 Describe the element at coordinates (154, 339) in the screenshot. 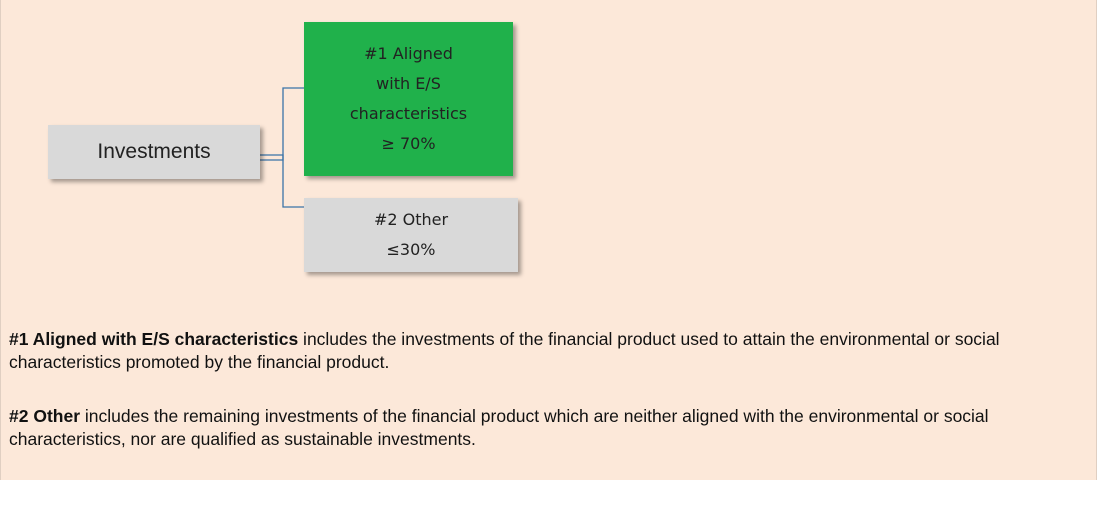

I see `note-term: #1 Aligned with E/S characteristics` at that location.